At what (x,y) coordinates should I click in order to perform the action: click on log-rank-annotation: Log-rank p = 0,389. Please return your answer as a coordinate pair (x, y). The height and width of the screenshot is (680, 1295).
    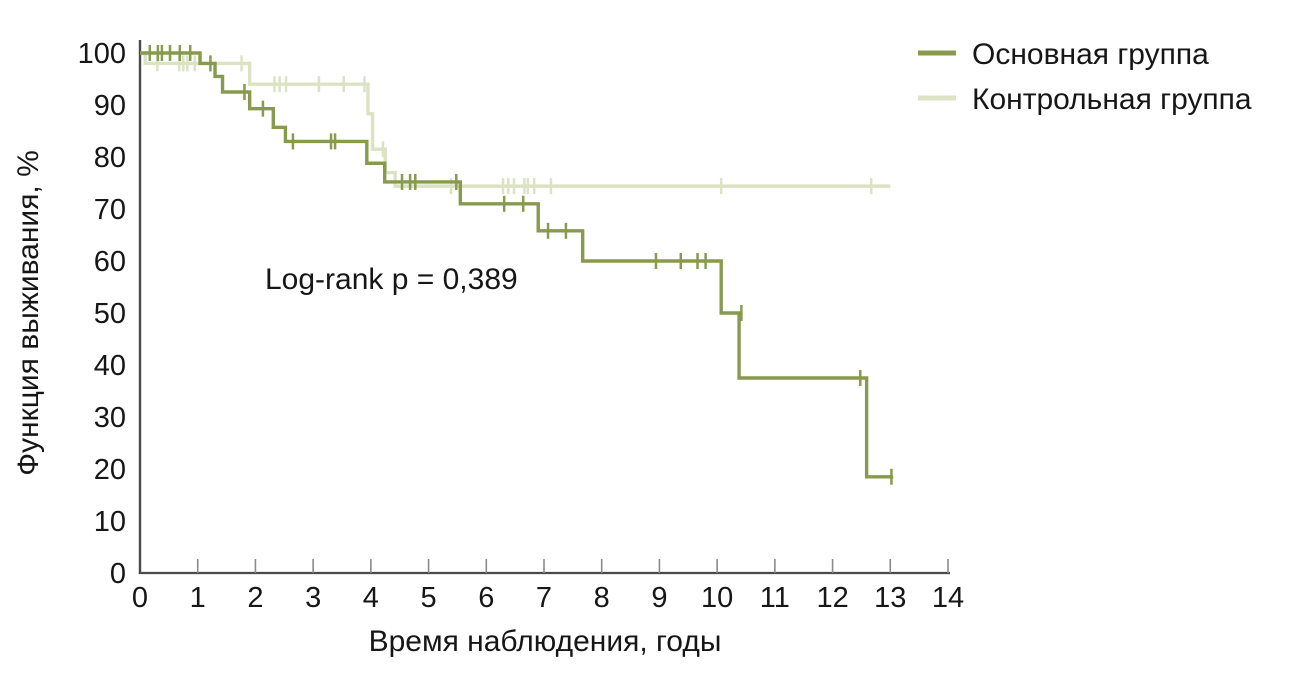
    Looking at the image, I should click on (391, 279).